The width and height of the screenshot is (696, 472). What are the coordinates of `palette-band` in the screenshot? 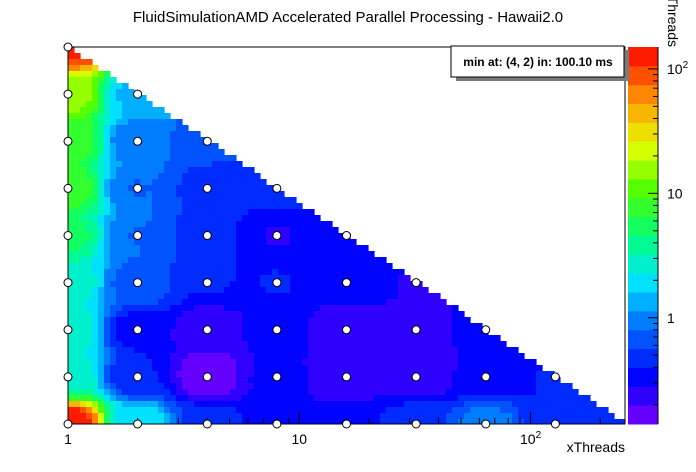 It's located at (643, 415).